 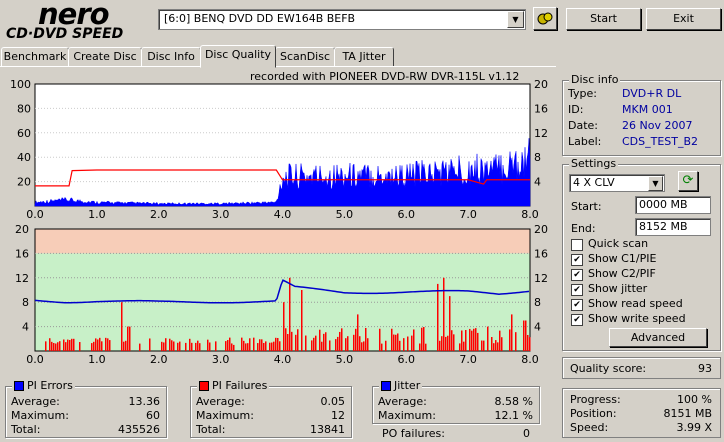 What do you see at coordinates (24, 133) in the screenshot?
I see `y-left-tick: 60` at bounding box center [24, 133].